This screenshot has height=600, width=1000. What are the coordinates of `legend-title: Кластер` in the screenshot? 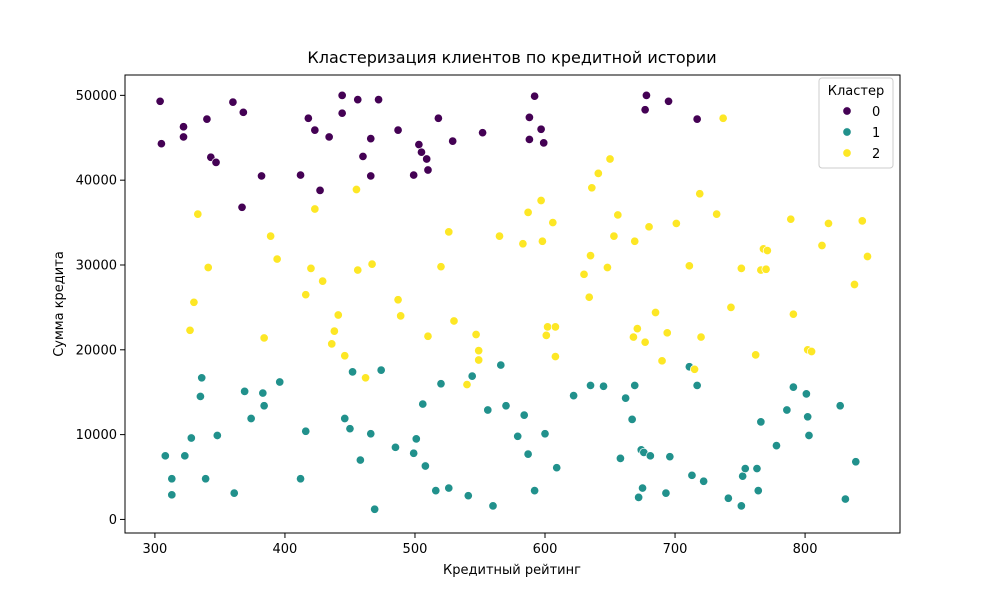 It's located at (856, 91).